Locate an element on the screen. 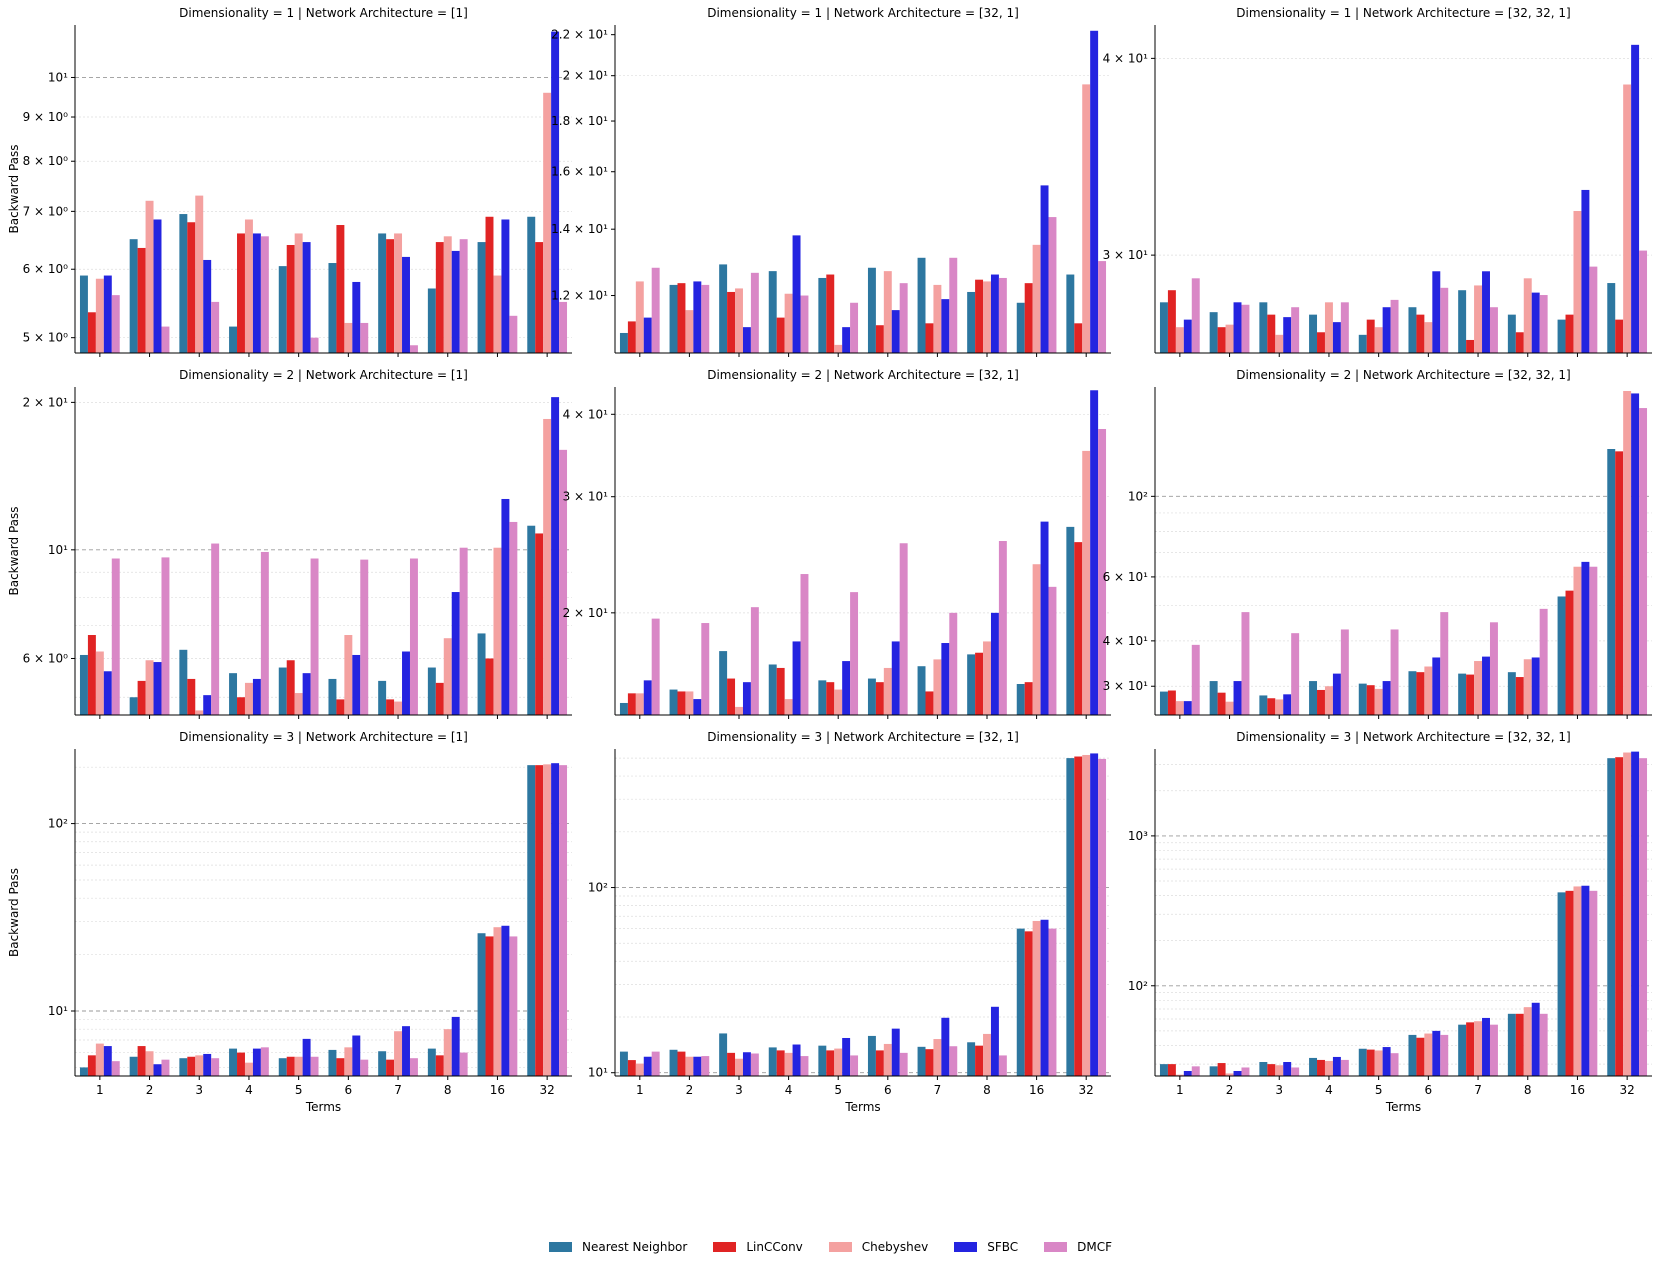 The image size is (1661, 1269). y-tick-label: 2.2 × 10¹ is located at coordinates (579, 35).